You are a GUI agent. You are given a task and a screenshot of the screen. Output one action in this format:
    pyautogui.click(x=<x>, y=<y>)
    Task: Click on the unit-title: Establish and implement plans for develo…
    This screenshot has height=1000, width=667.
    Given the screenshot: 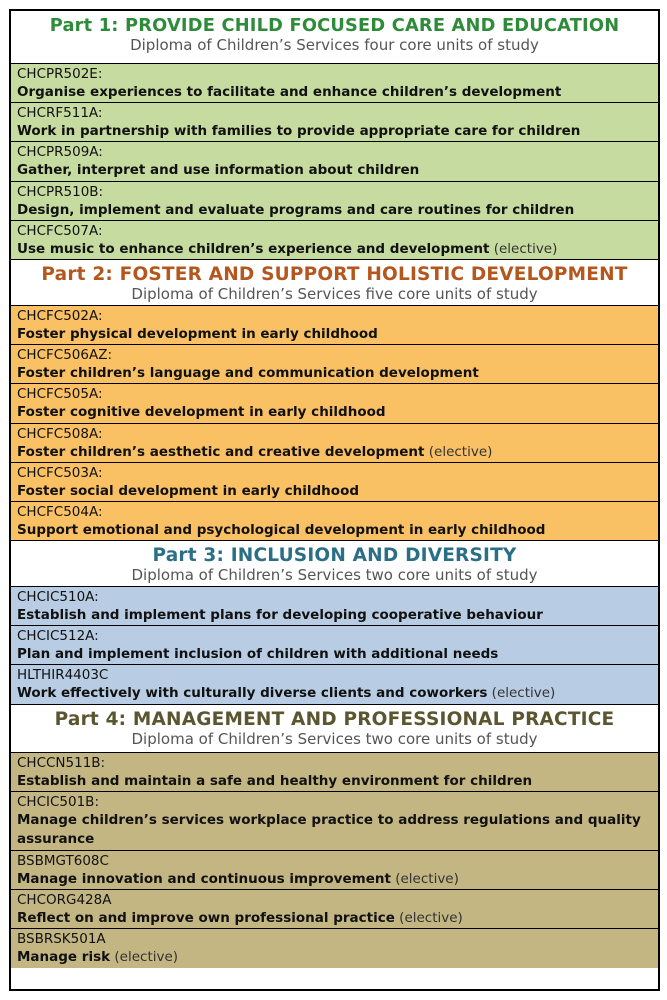 What is the action you would take?
    pyautogui.click(x=280, y=615)
    